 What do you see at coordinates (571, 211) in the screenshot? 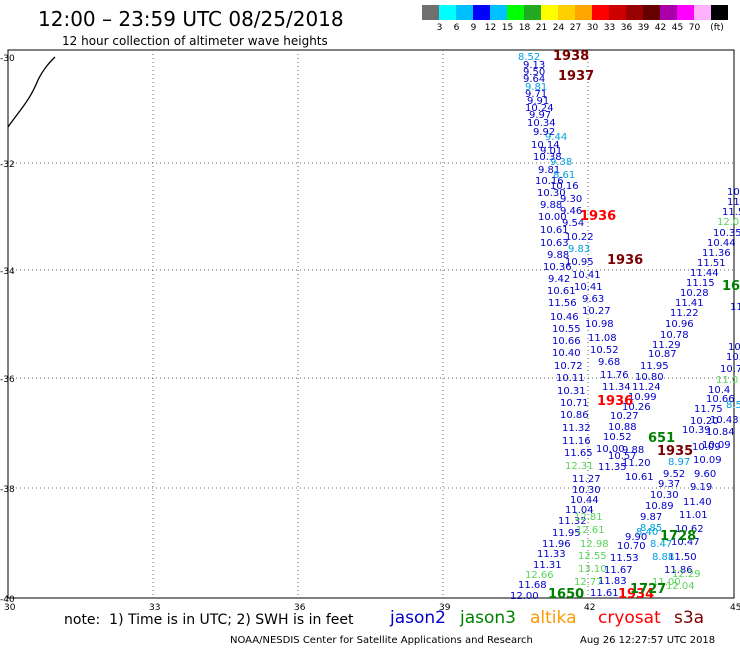
I see `wave-height-value: 9.46` at bounding box center [571, 211].